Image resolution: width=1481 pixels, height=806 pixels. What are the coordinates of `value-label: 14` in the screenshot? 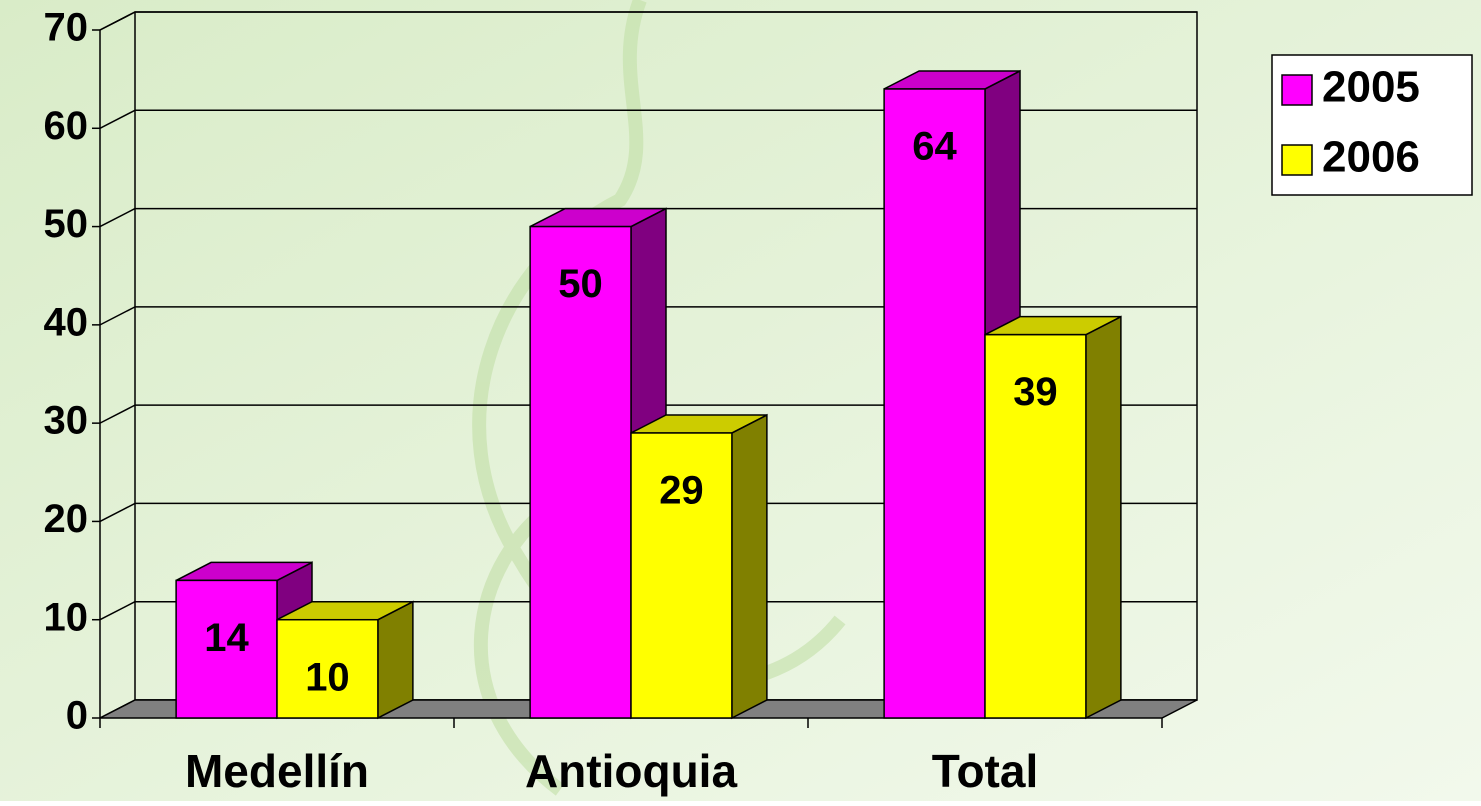 It's located at (226, 638).